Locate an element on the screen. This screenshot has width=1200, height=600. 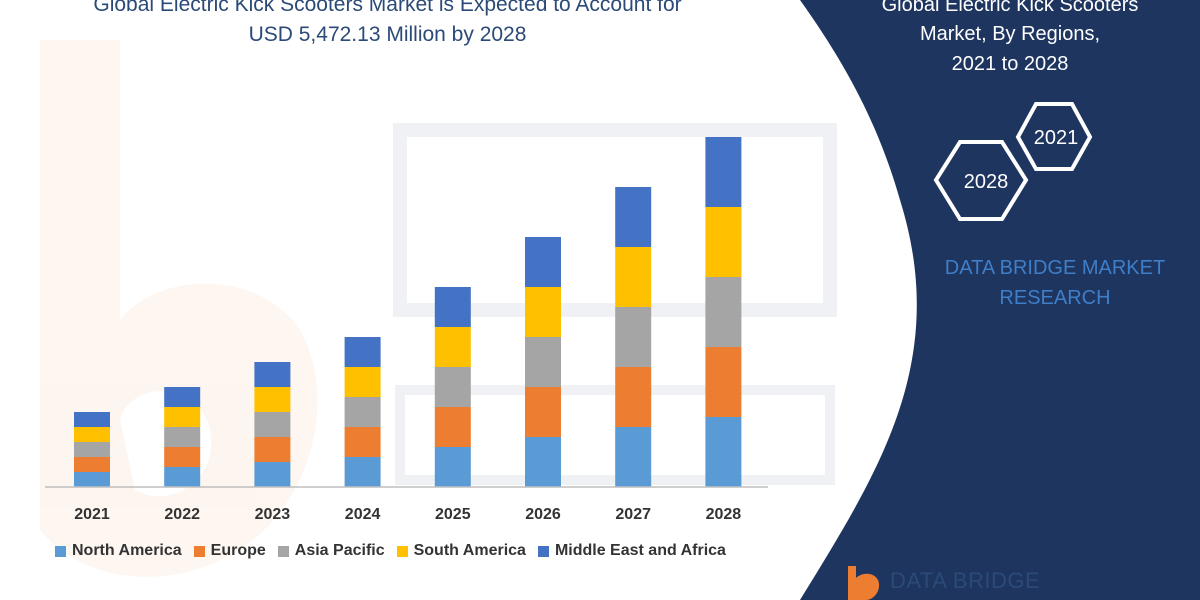
bar-segment-2022-s1 is located at coordinates (182, 457).